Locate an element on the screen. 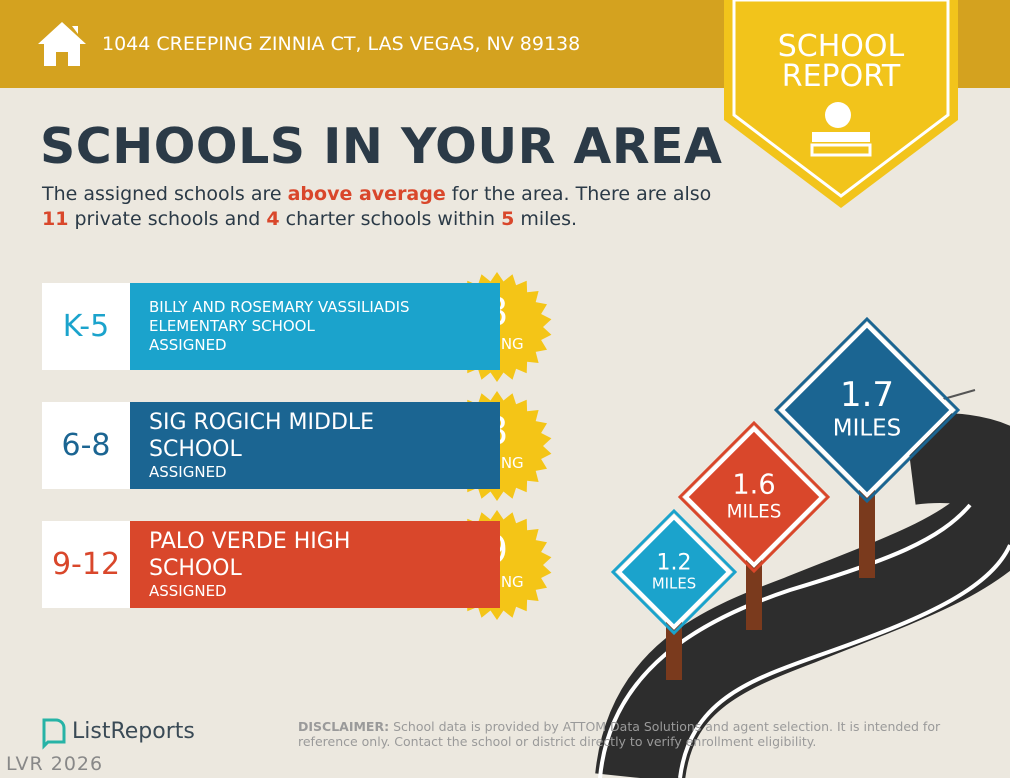  home-icon is located at coordinates (62, 44).